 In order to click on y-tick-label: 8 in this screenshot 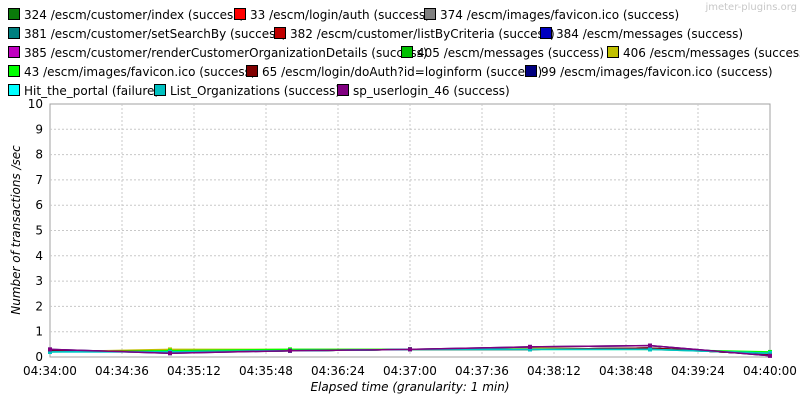, I will do `click(39, 155)`.